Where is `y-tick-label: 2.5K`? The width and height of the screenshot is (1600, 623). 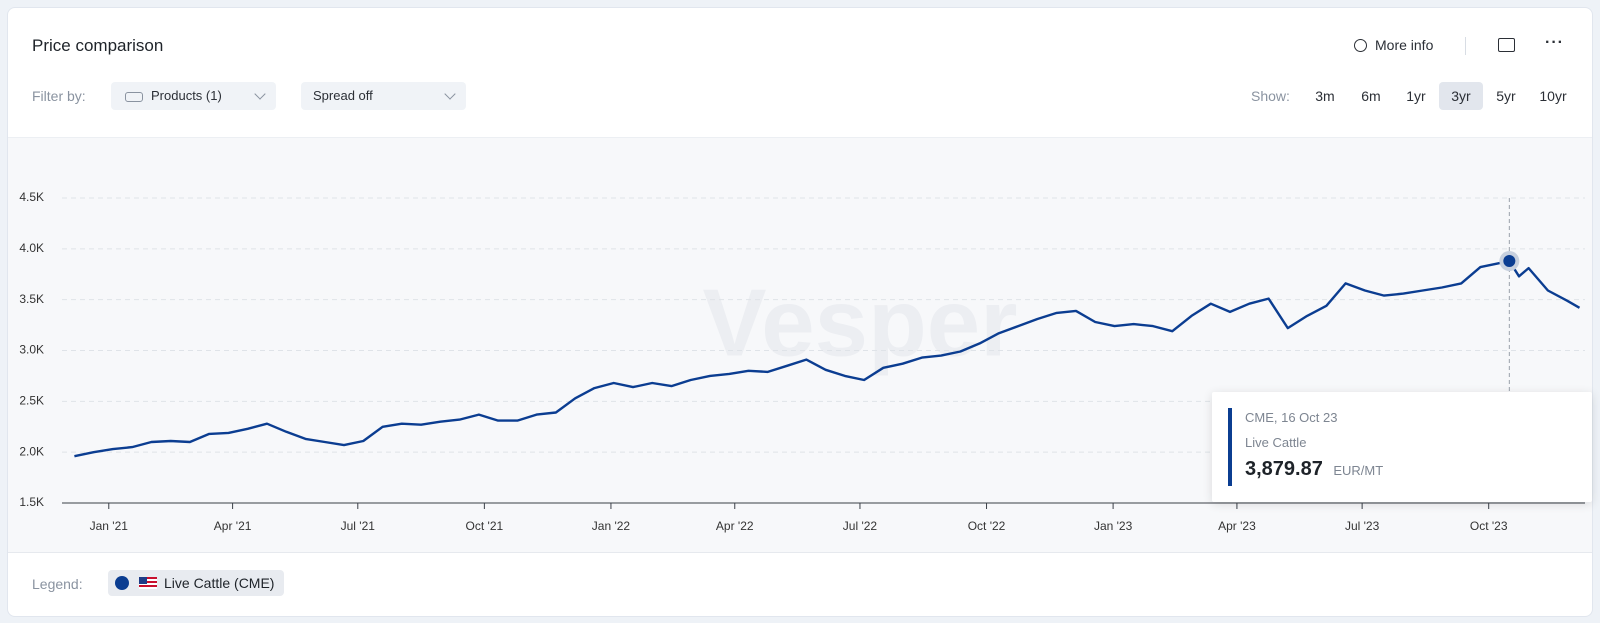
y-tick-label: 2.5K is located at coordinates (31, 401).